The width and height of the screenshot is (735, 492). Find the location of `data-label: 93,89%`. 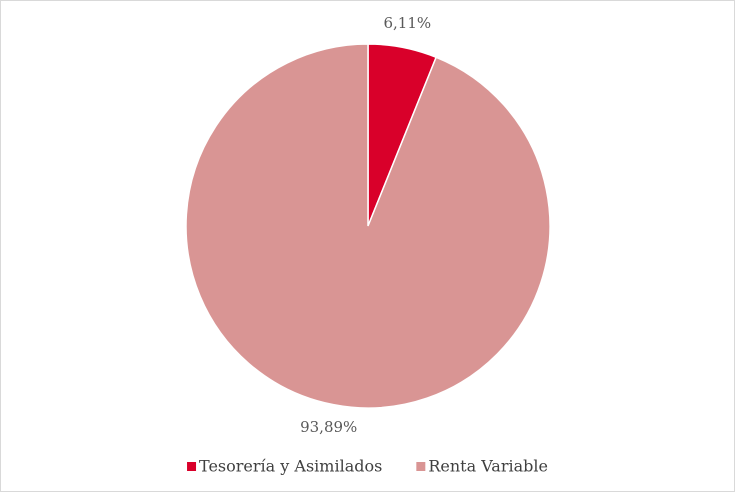

data-label: 93,89% is located at coordinates (328, 427).